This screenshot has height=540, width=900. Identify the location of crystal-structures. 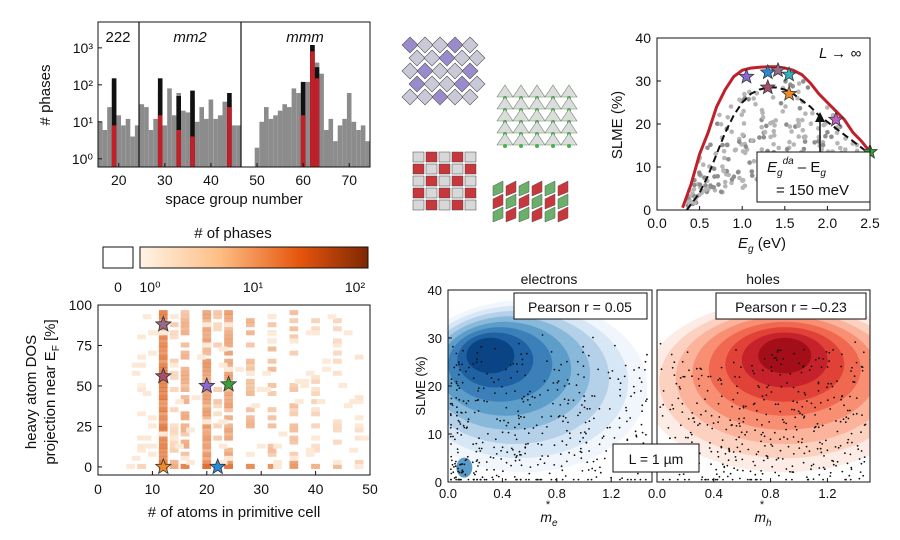
(489, 129).